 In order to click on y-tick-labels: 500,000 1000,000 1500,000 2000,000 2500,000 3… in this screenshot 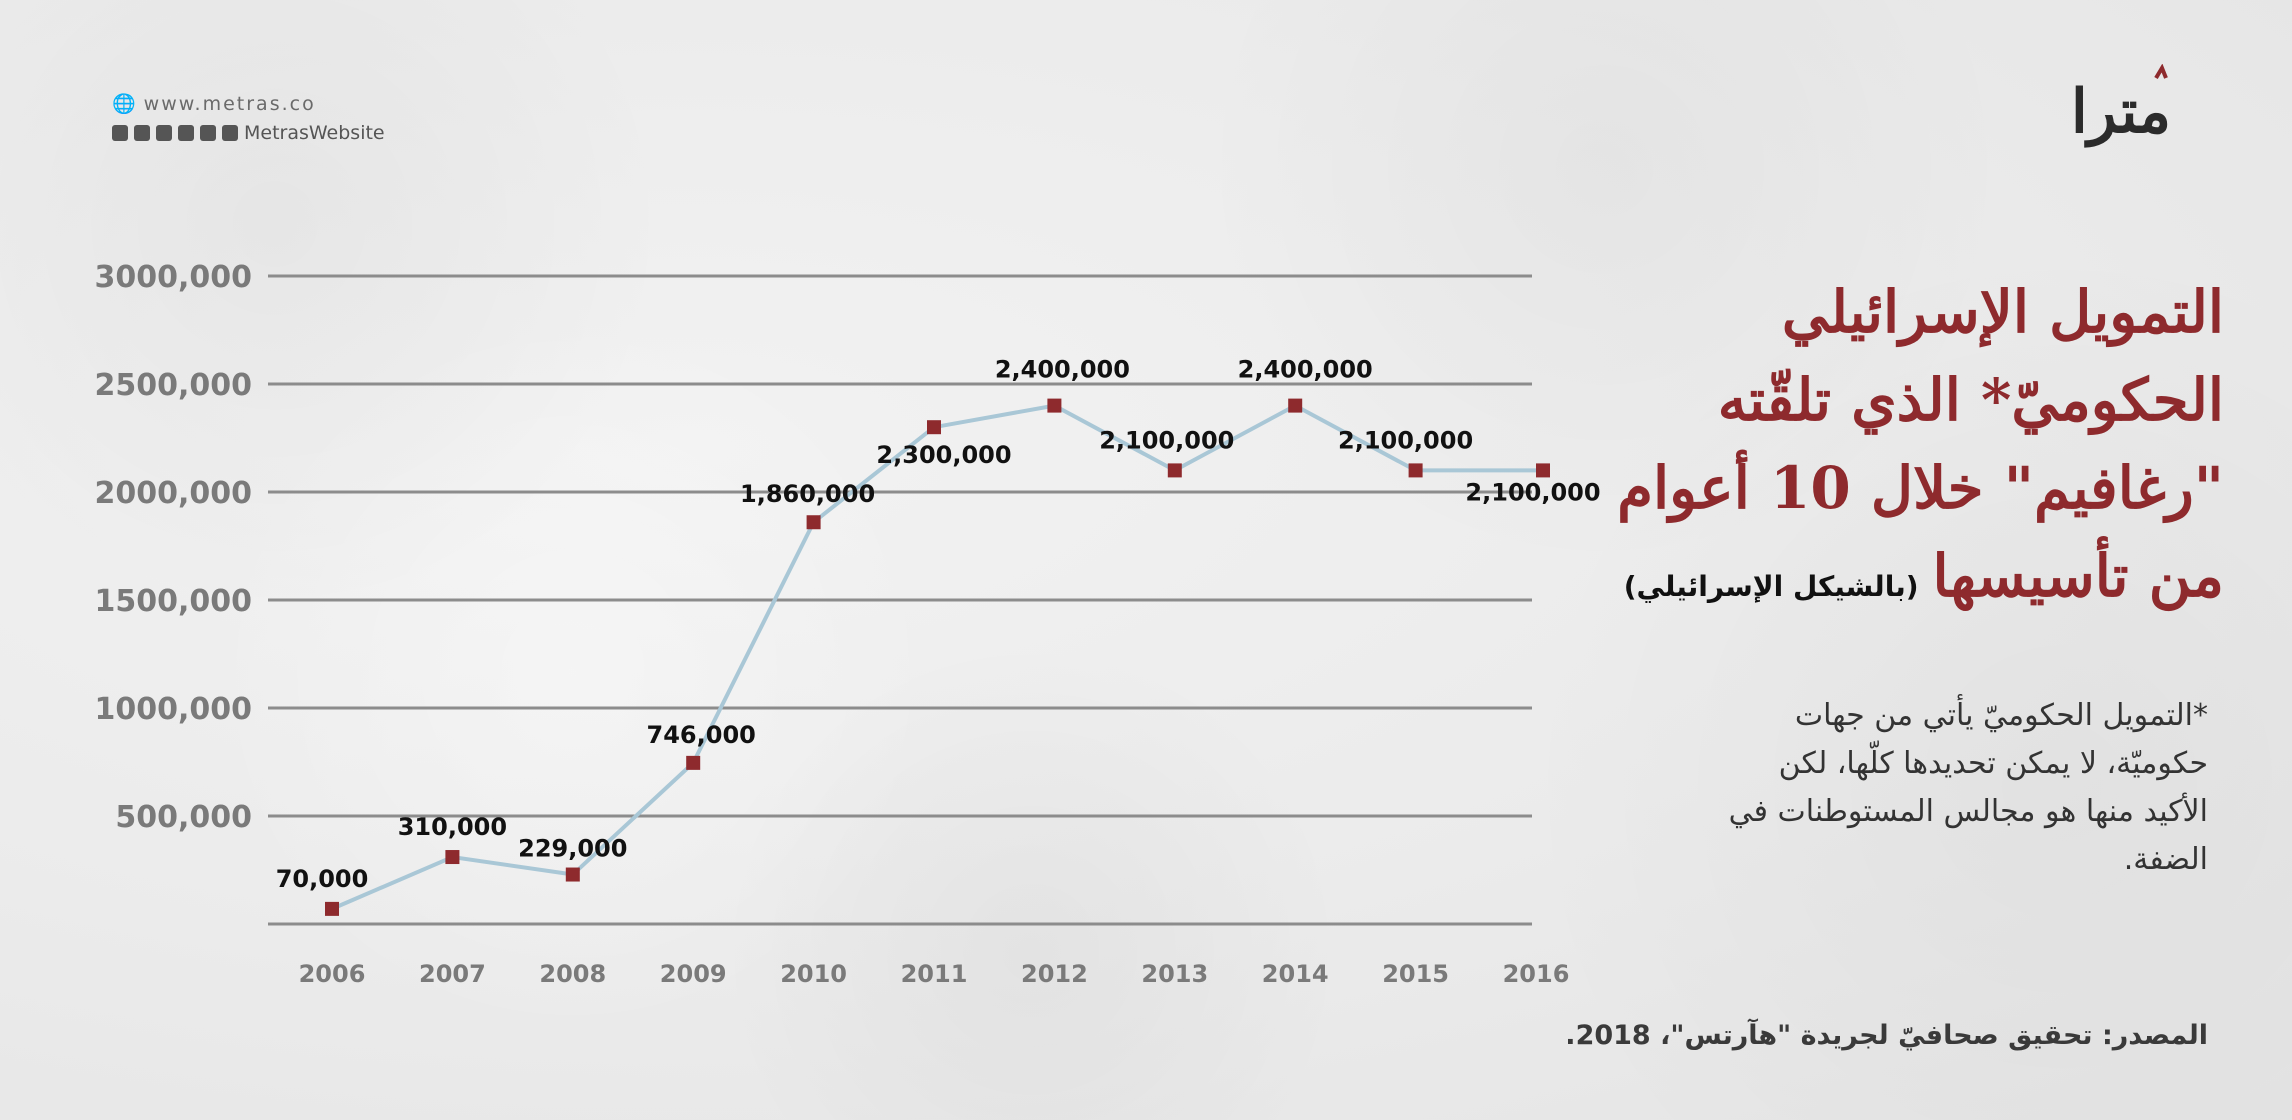, I will do `click(173, 547)`.